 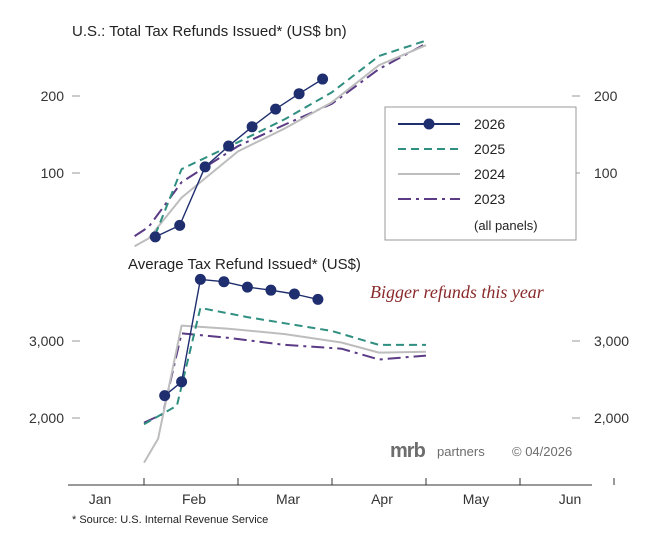 I want to click on brand-logo-mrb: mrb, so click(x=408, y=451).